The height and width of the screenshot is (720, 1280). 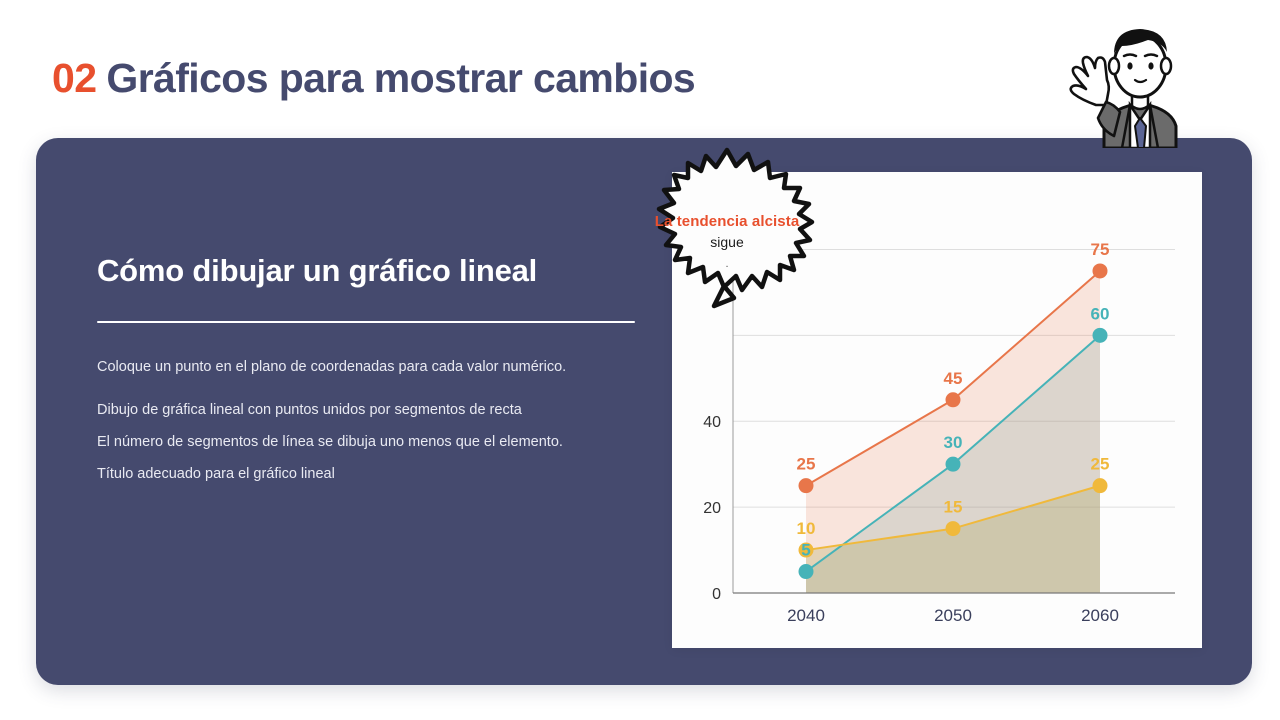 What do you see at coordinates (806, 572) in the screenshot?
I see `data-point-teal-2040` at bounding box center [806, 572].